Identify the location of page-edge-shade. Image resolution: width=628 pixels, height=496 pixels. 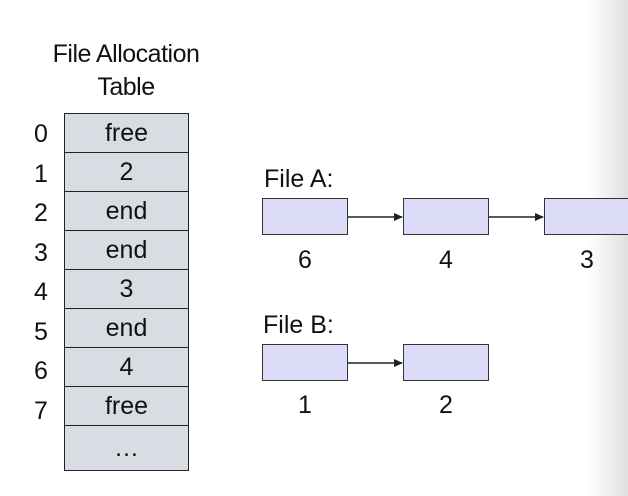
(608, 248).